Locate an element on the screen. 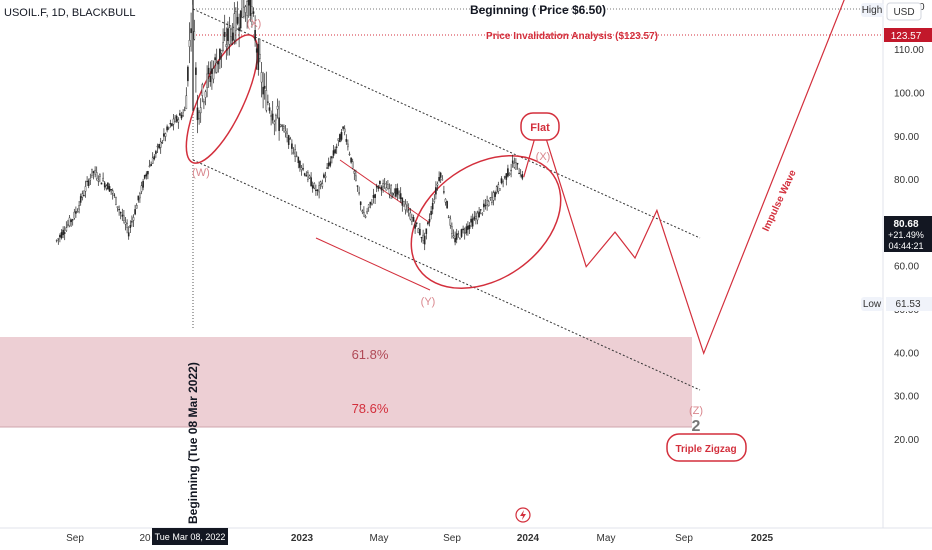 This screenshot has width=932, height=550. chart-title: USOIL.F, 1D, BLACKBULL is located at coordinates (69, 13).